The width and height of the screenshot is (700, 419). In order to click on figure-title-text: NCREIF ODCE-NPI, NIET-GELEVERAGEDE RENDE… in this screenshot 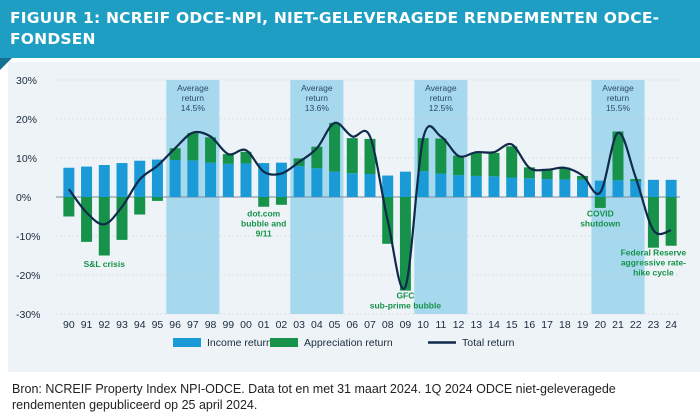, I will do `click(335, 28)`.